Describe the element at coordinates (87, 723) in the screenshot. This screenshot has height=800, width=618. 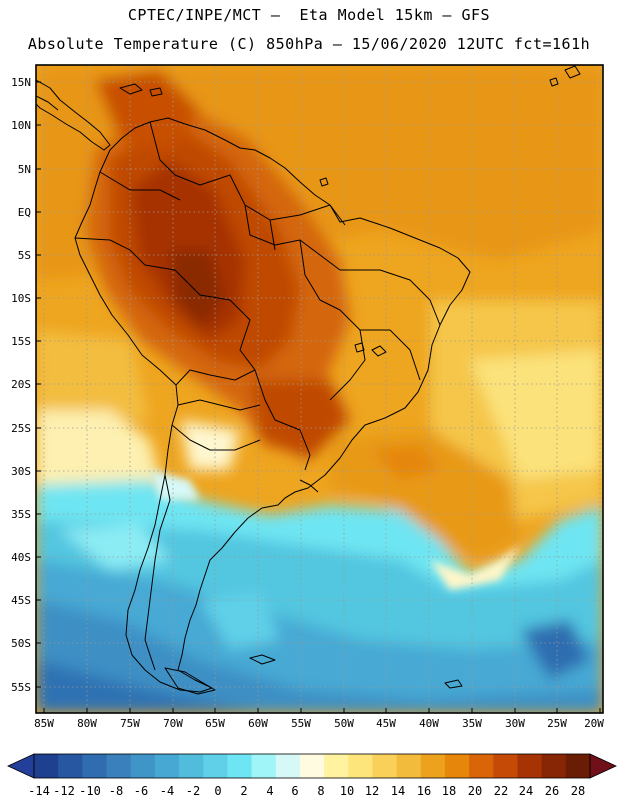
I see `lon-label: 80W` at that location.